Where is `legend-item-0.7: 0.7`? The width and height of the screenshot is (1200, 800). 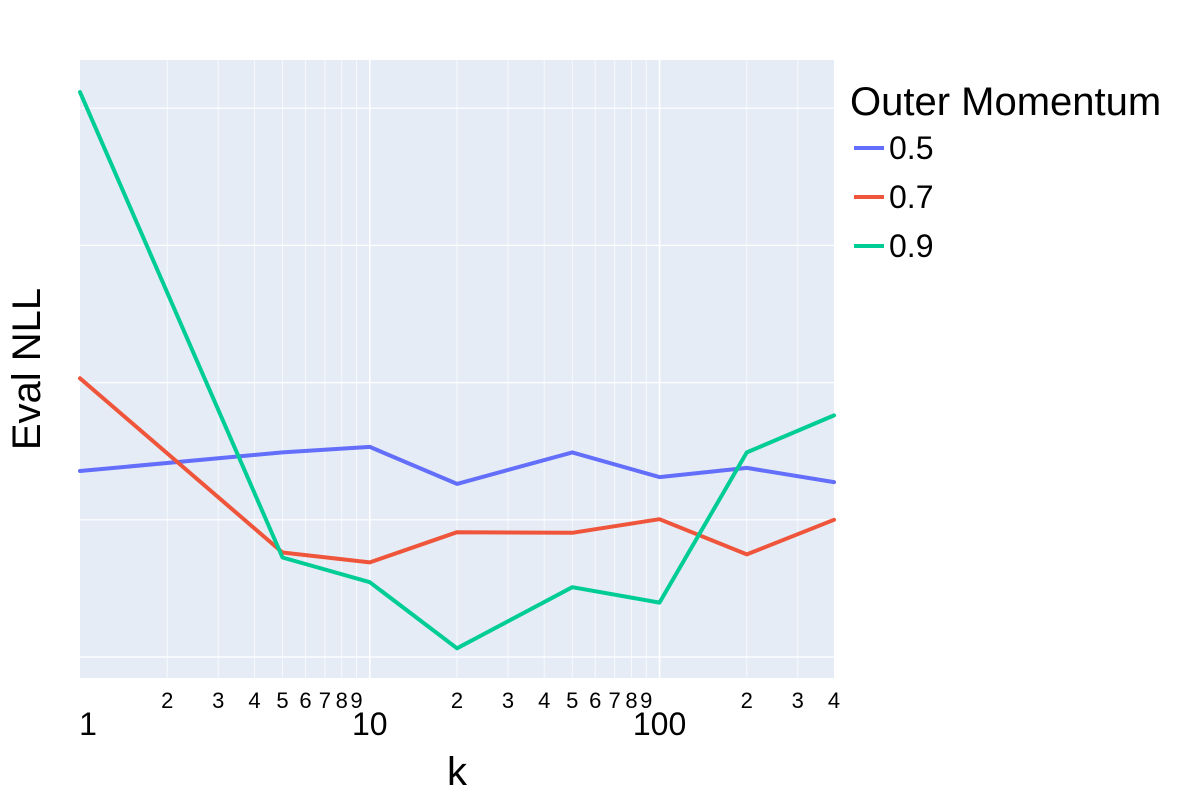
legend-item-0.7: 0.7 is located at coordinates (893, 197).